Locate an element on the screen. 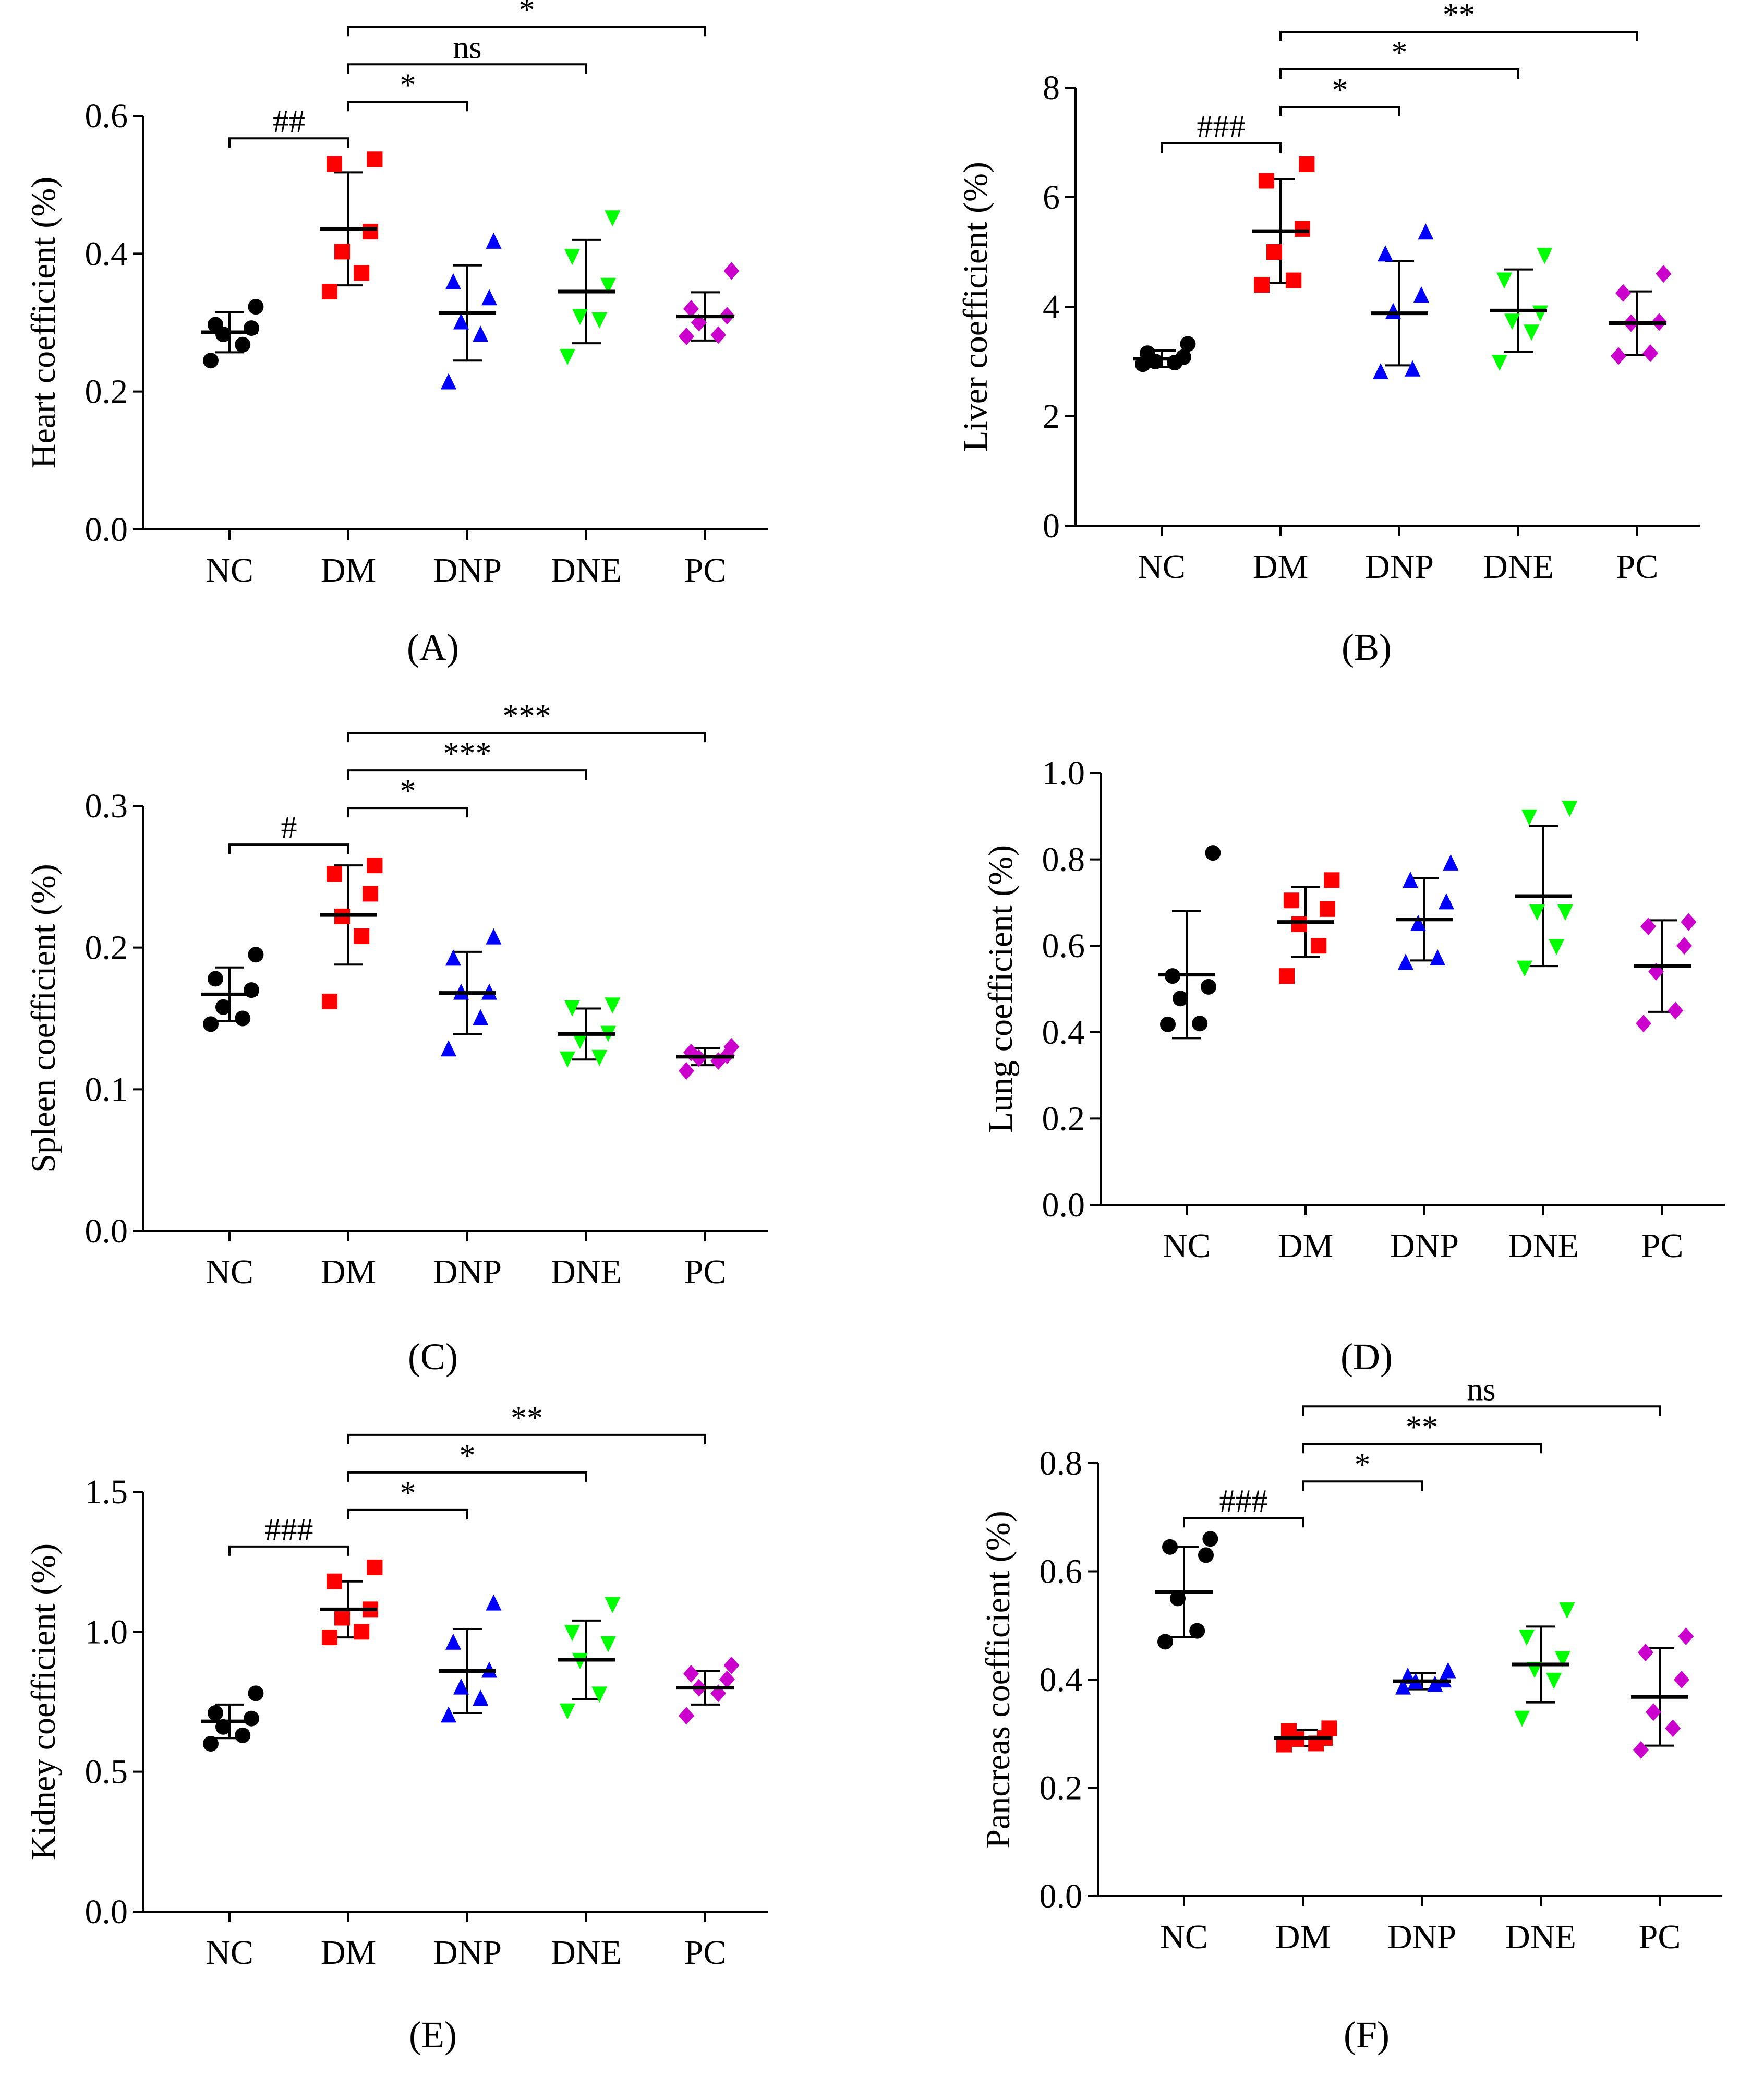 The image size is (1764, 2076). y-tick-label: 8 is located at coordinates (1051, 88).